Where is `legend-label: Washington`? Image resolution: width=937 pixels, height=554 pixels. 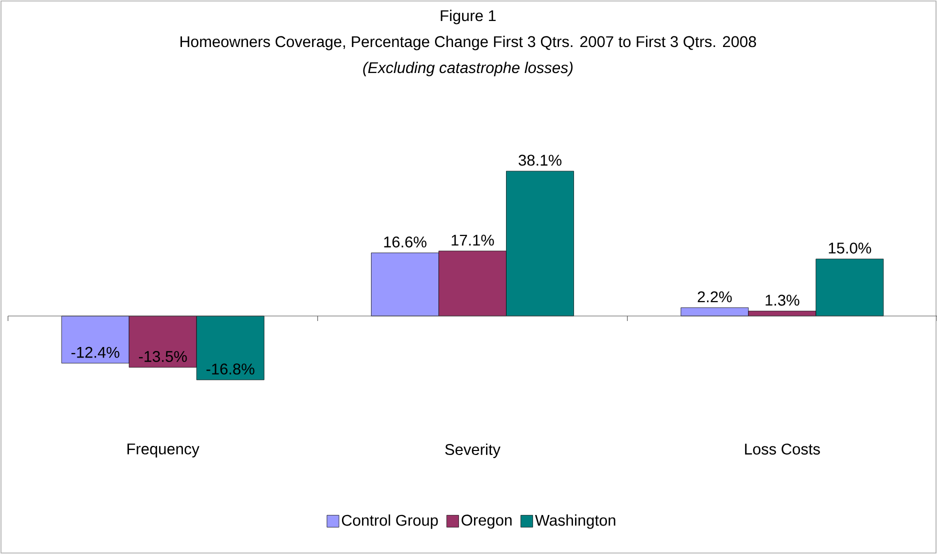
legend-label: Washington is located at coordinates (575, 521).